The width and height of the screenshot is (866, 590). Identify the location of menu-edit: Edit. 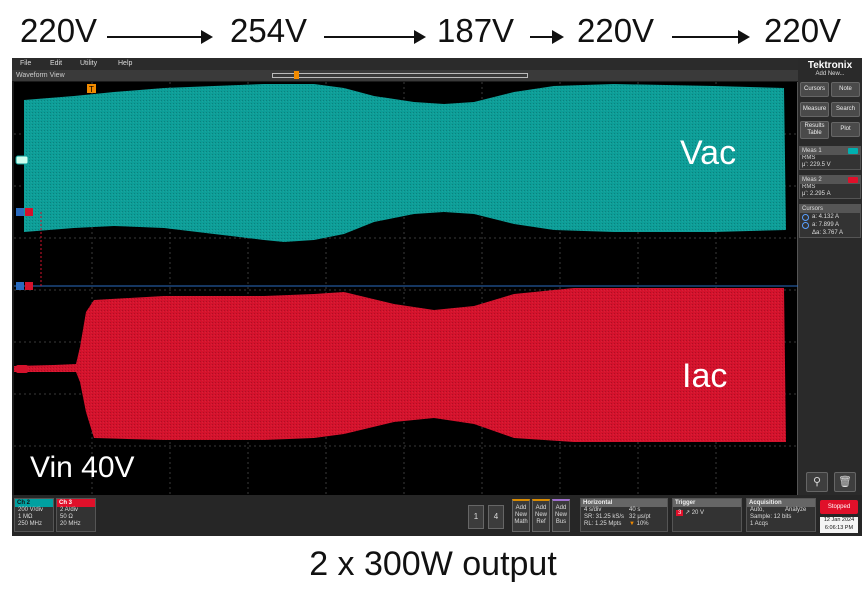
(56, 63).